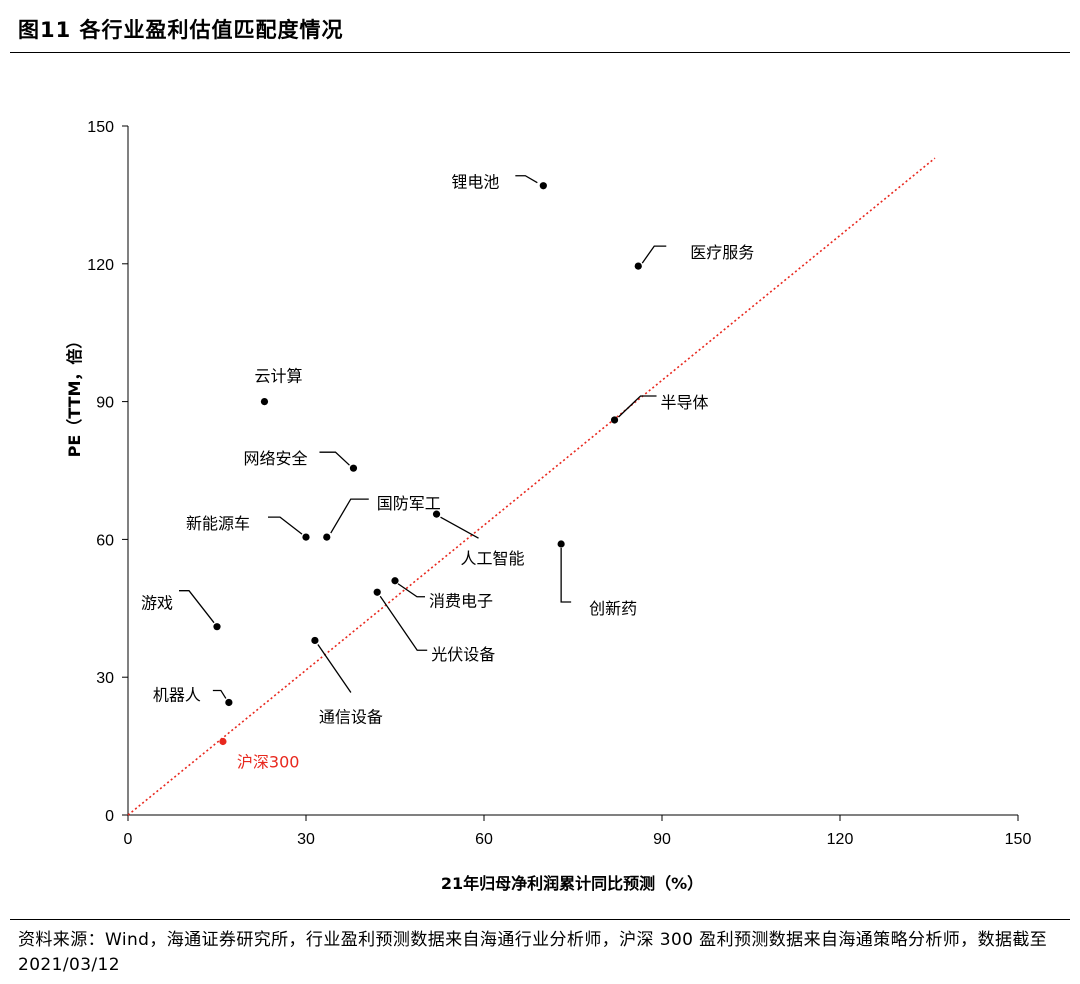 The width and height of the screenshot is (1080, 984). I want to click on y-tick-label: 150, so click(100, 127).